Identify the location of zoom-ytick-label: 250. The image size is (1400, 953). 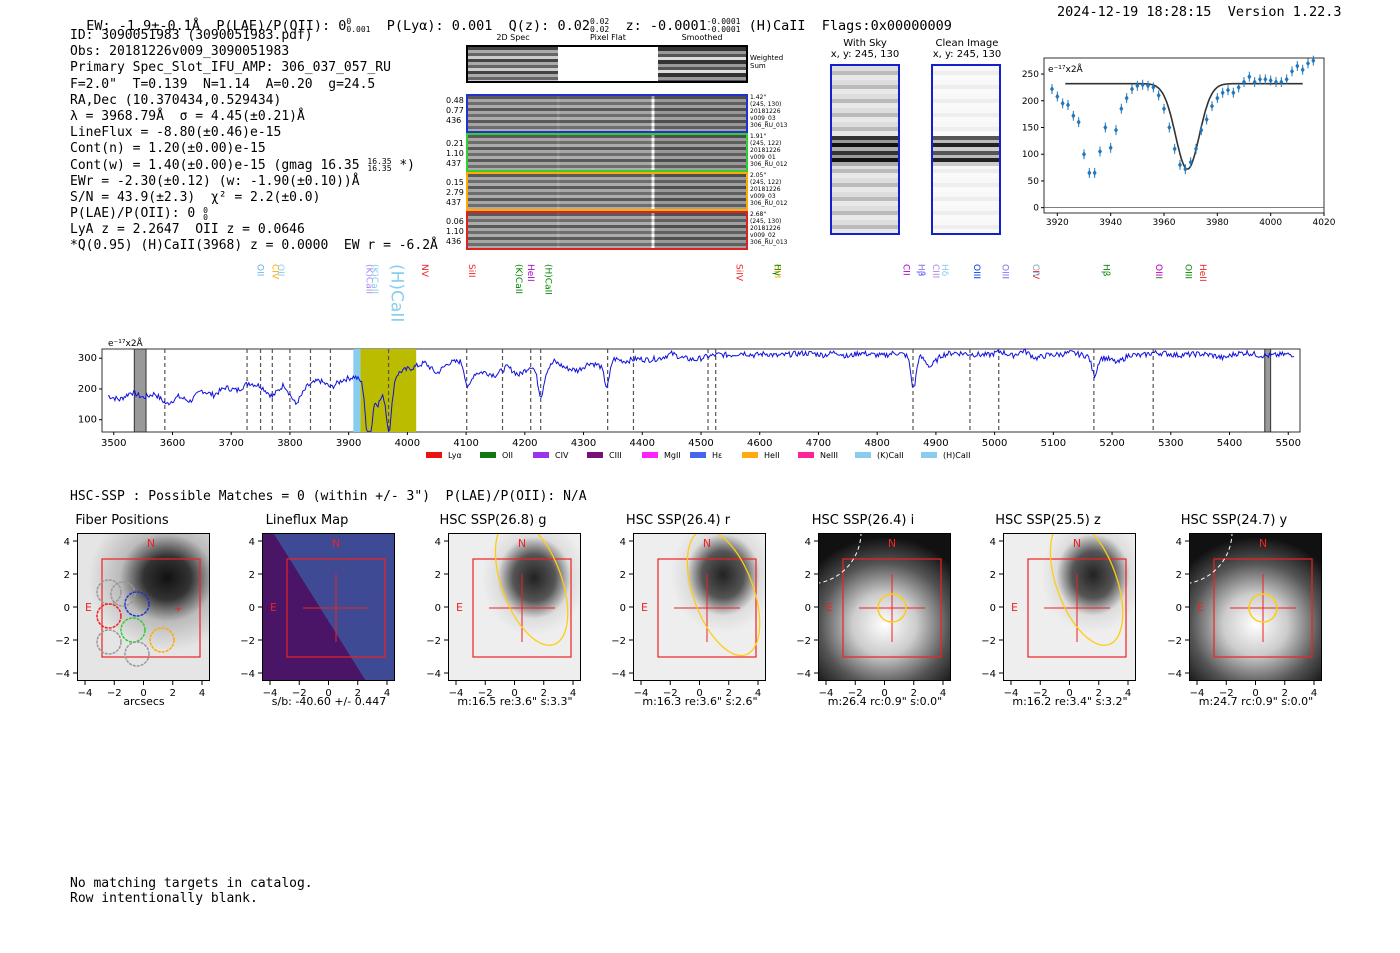
(1030, 75).